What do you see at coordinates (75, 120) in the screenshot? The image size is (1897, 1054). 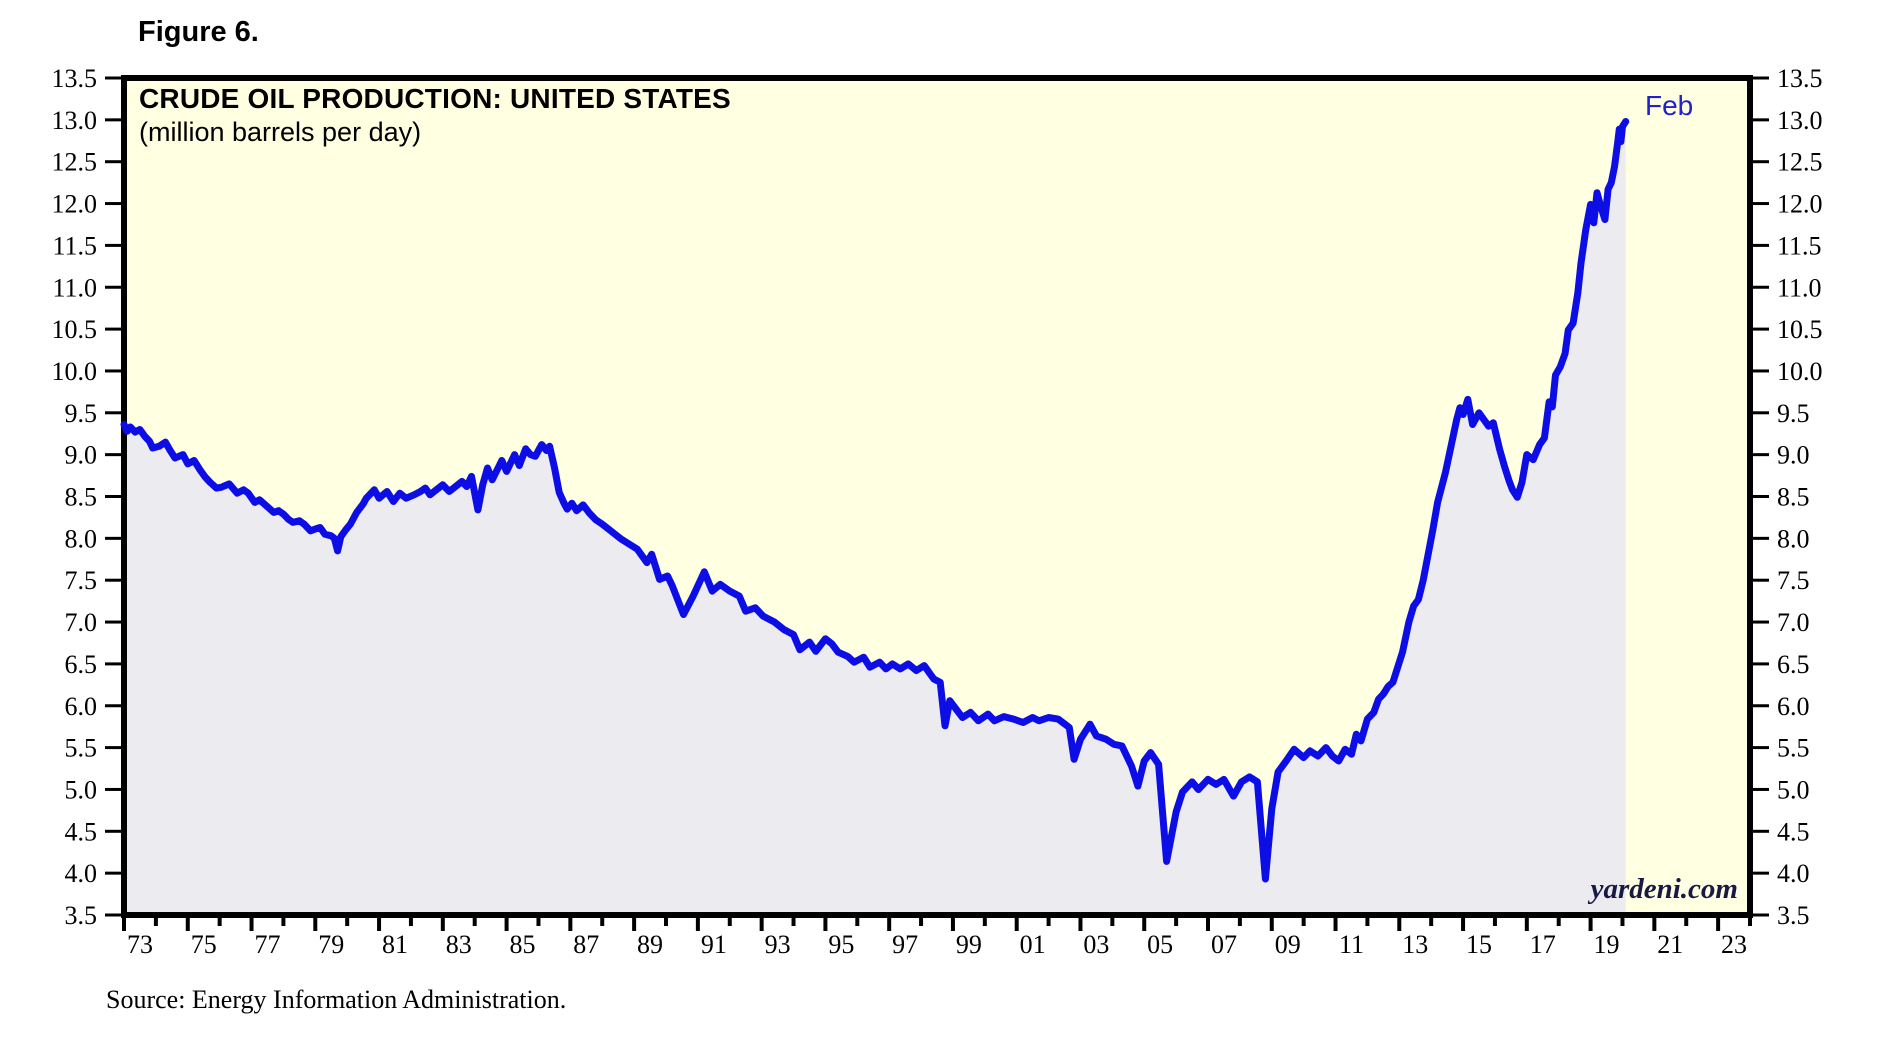 I see `y-axis-label-left: 13.0` at bounding box center [75, 120].